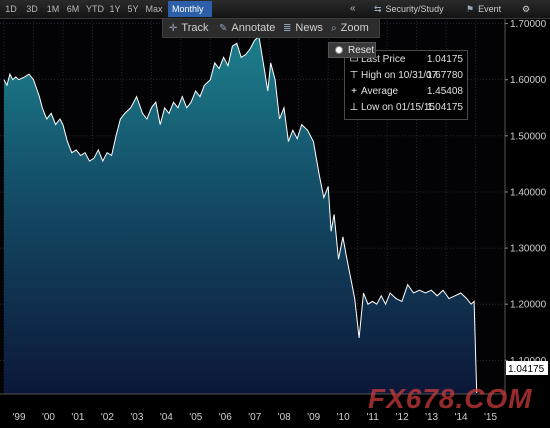 This screenshot has width=550, height=428. Describe the element at coordinates (406, 92) in the screenshot. I see `legend-average: + Average 1.45408` at that location.